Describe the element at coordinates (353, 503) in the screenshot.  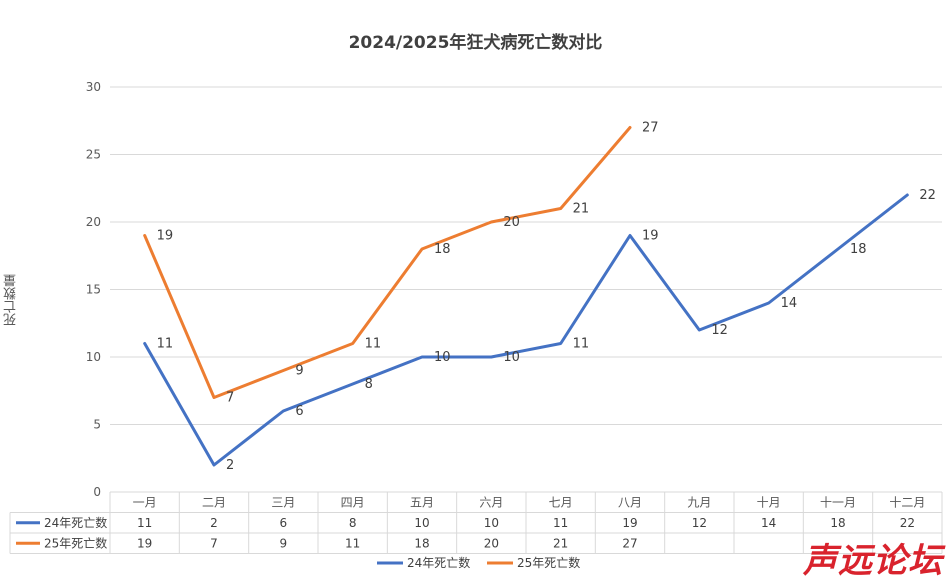
I see `x-tick-label: 四月` at that location.